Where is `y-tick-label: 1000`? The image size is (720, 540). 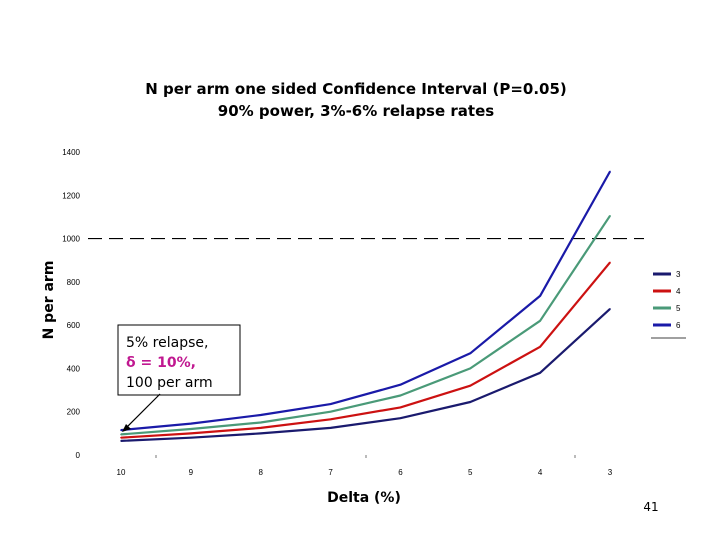
y-tick-label: 1000 is located at coordinates (71, 239).